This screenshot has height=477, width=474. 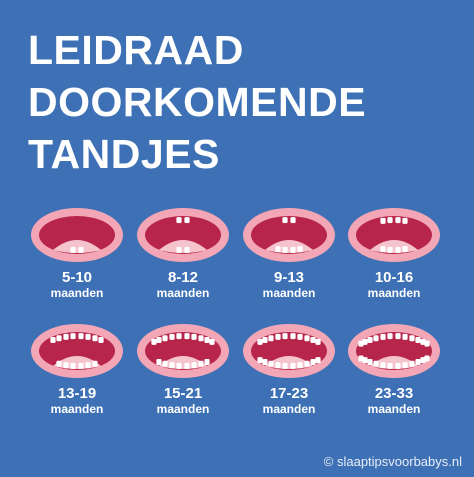 What do you see at coordinates (183, 246) in the screenshot?
I see `tongue` at bounding box center [183, 246].